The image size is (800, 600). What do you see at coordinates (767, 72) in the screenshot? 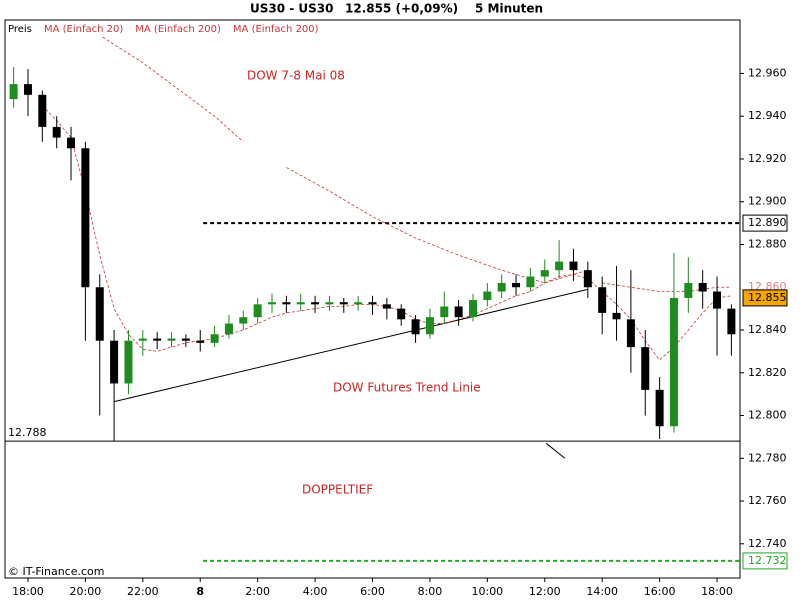
I see `y-tick-label: 12.960` at bounding box center [767, 72].